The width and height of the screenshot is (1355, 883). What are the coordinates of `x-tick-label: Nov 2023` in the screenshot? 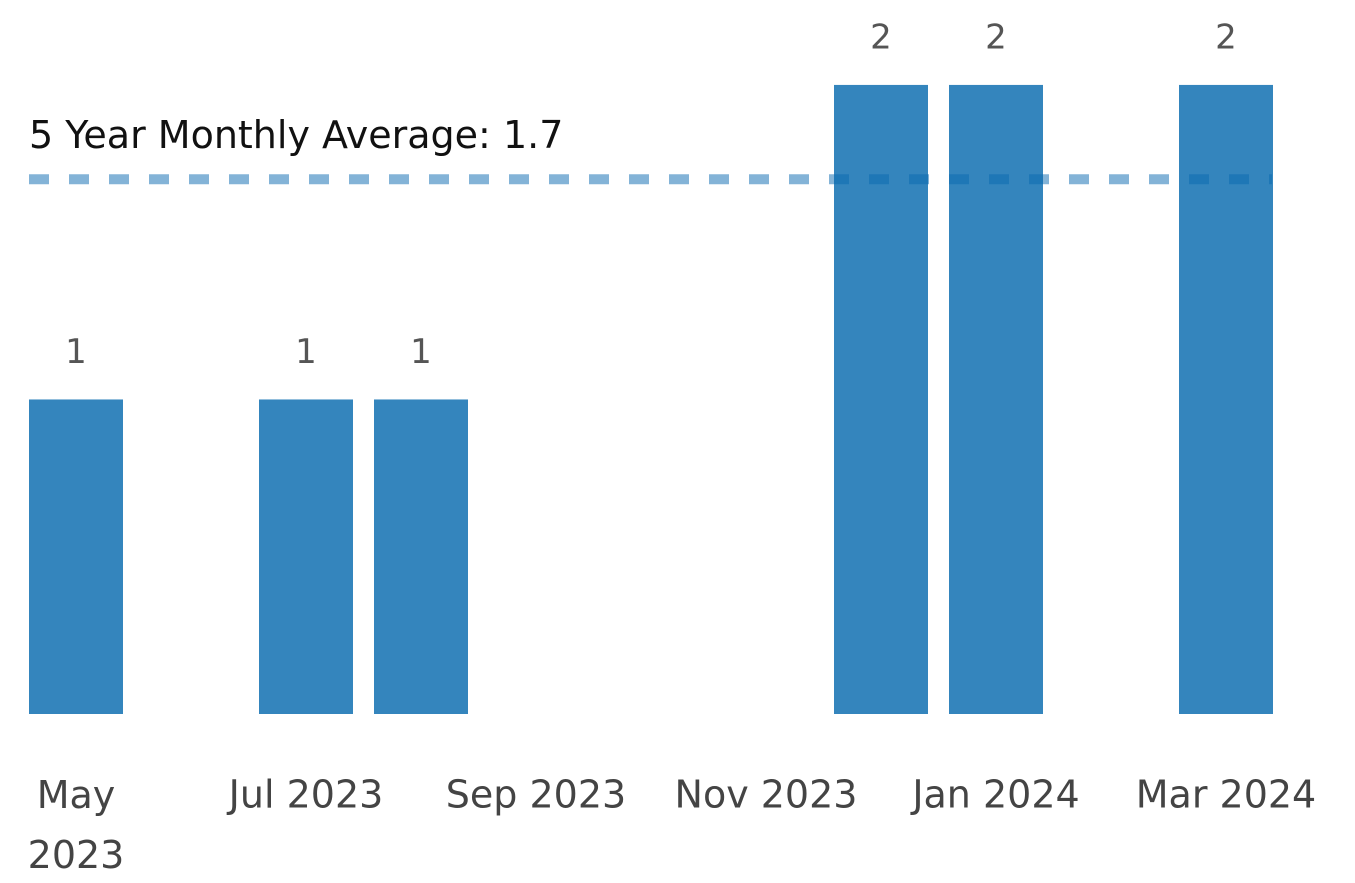 It's located at (766, 795).